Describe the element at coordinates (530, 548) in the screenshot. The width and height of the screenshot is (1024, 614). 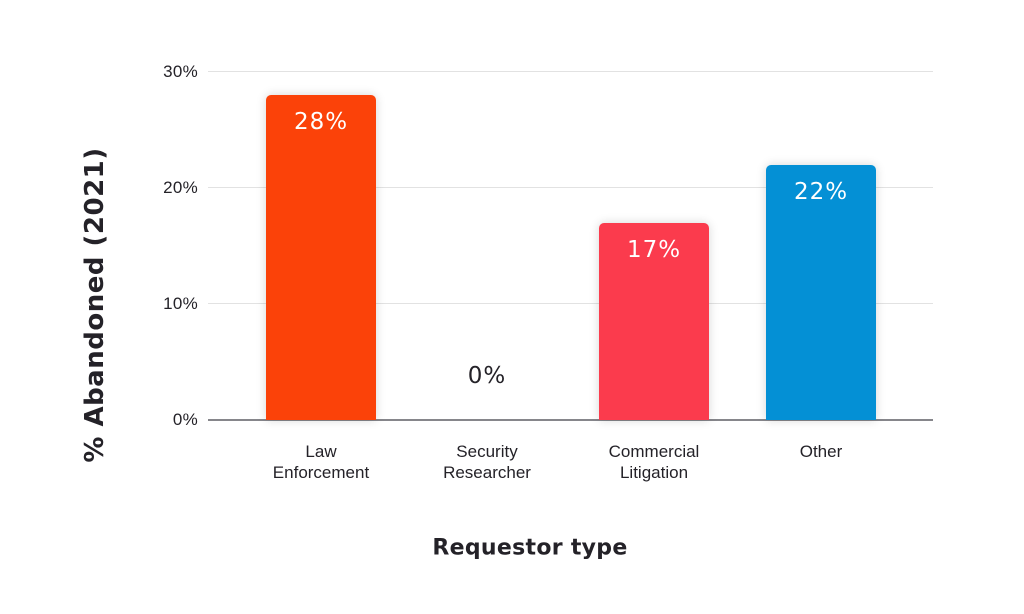
I see `x-axis-title: Requestor type` at that location.